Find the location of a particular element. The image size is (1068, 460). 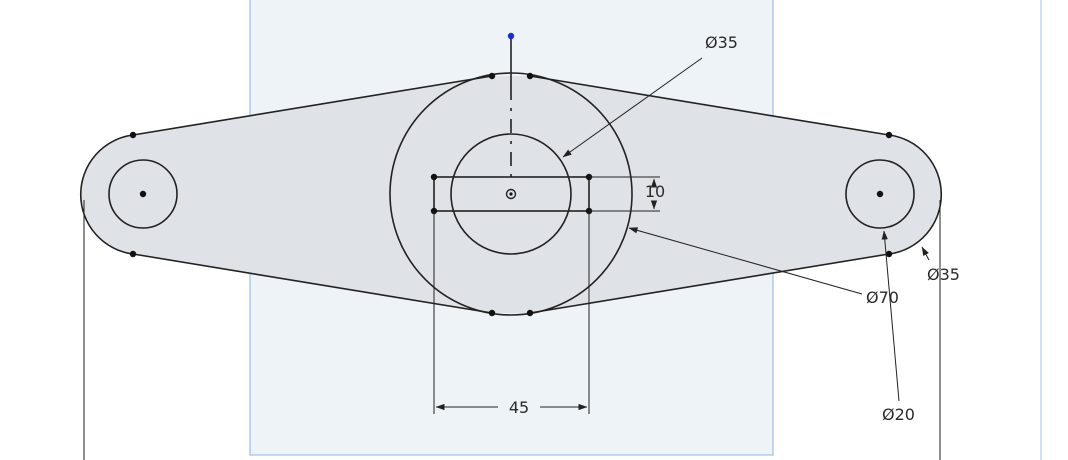

slot-width-dimension: 45 is located at coordinates (511, 407).